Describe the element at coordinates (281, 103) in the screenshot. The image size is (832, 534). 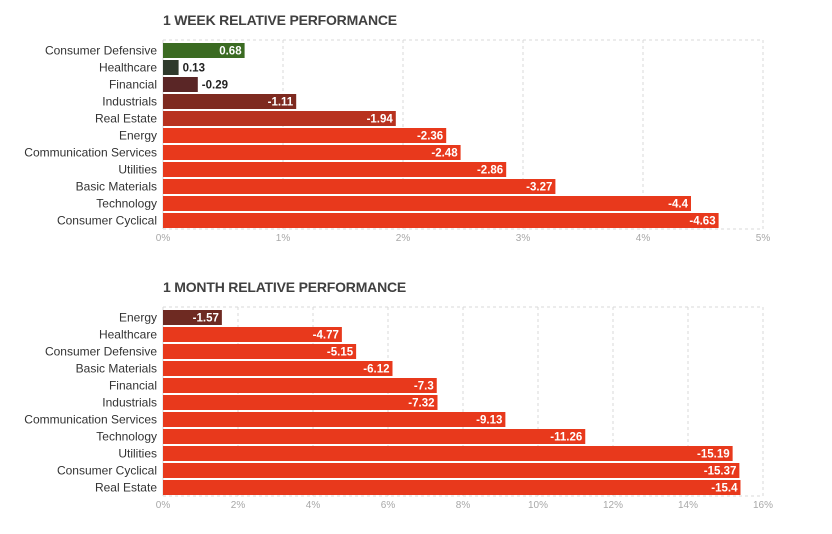
I see `bar-value-label: -1.11` at that location.